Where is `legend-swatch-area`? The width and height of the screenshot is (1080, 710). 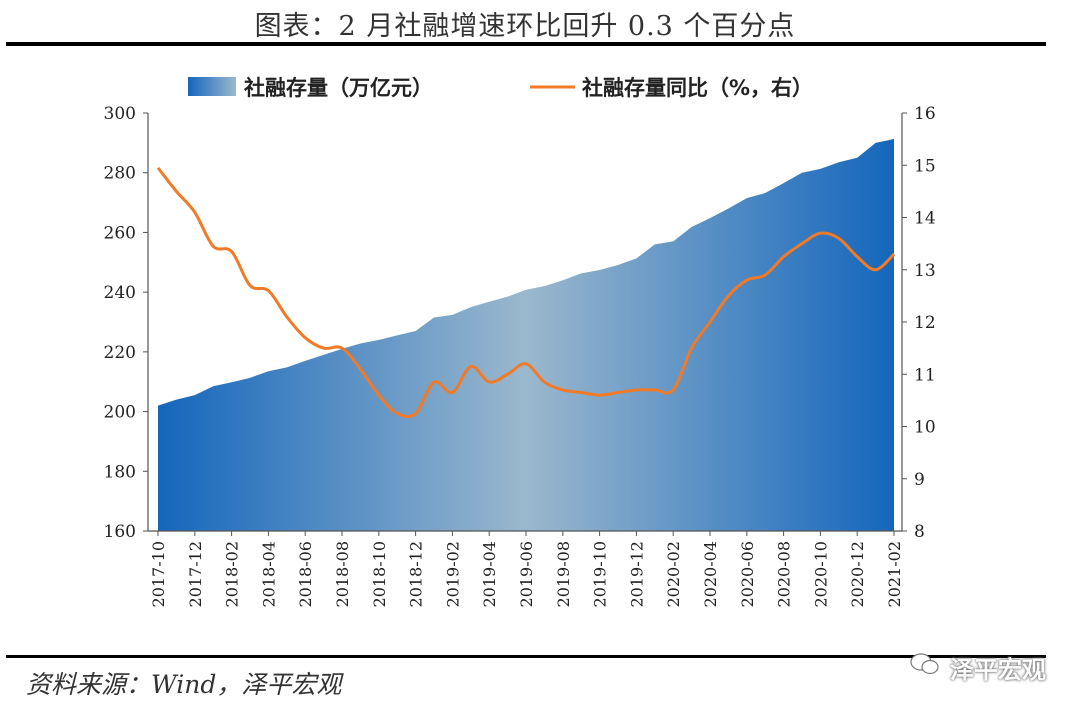 legend-swatch-area is located at coordinates (212, 86).